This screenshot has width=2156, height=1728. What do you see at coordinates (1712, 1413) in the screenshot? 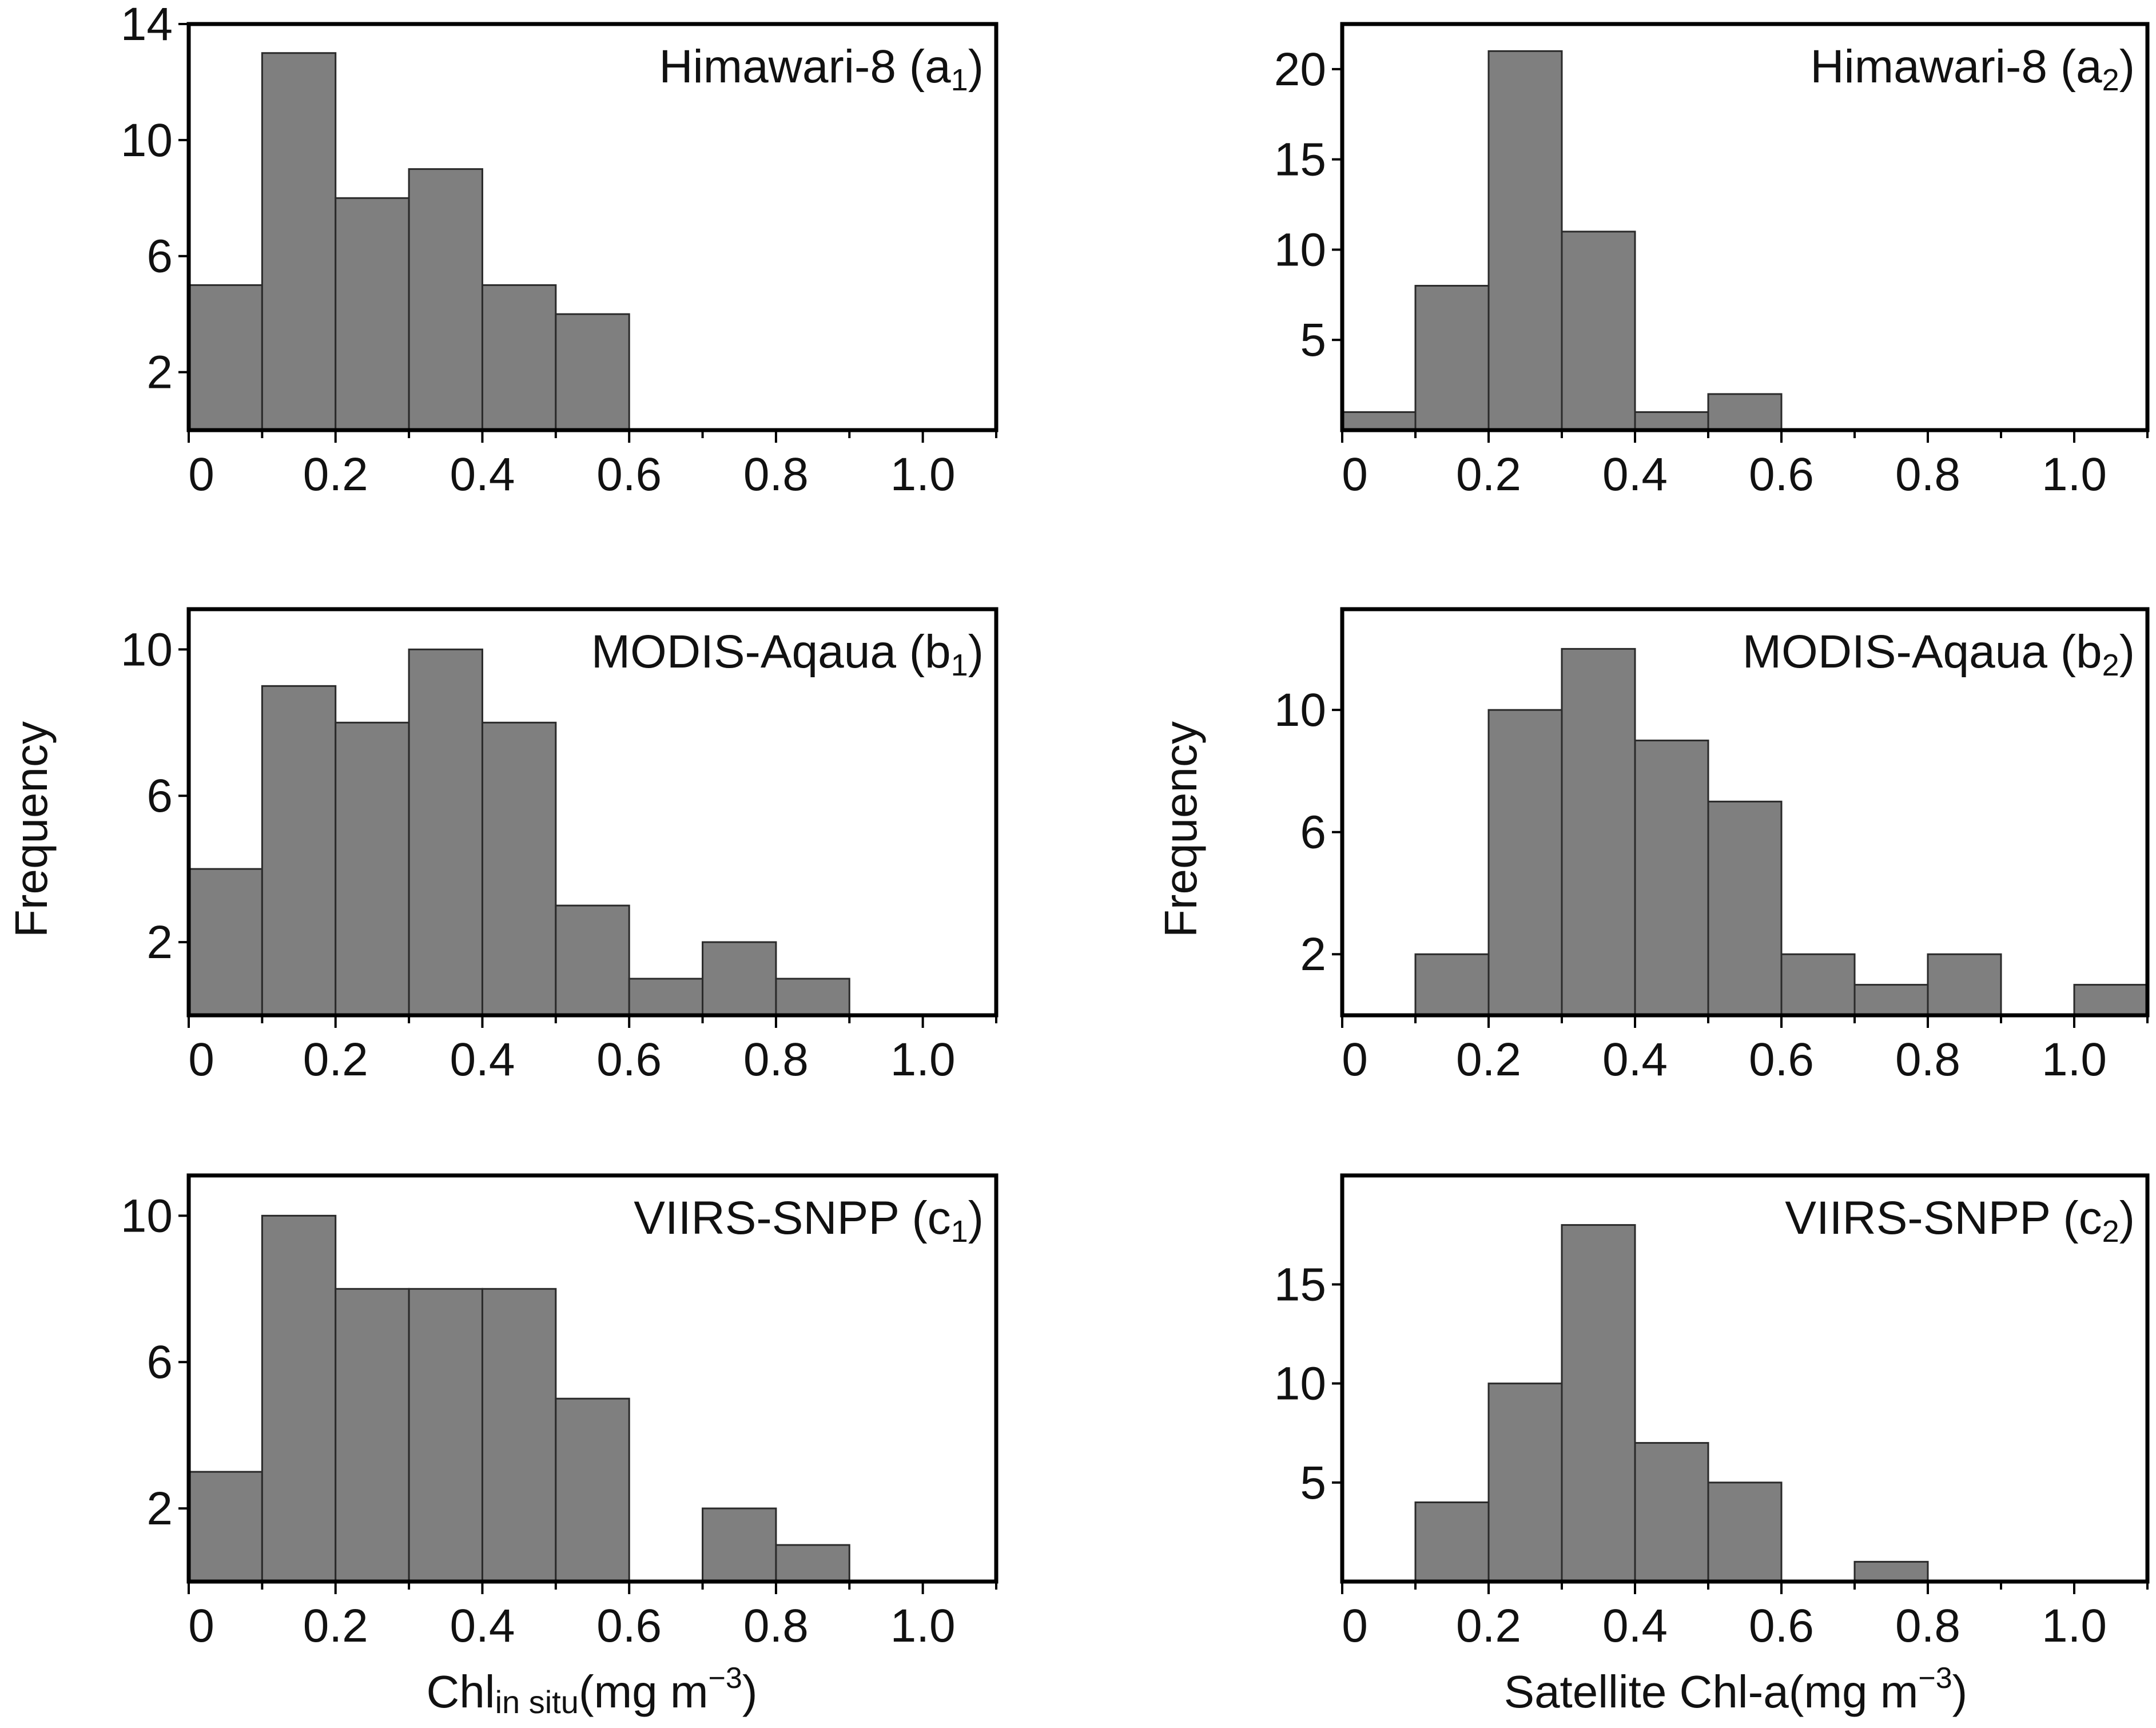
I see `panel-c2: 0 0.2 0.4 0.6 0.8 1.0 5 10 15 VIIRS-SNPP (c2)` at bounding box center [1712, 1413].